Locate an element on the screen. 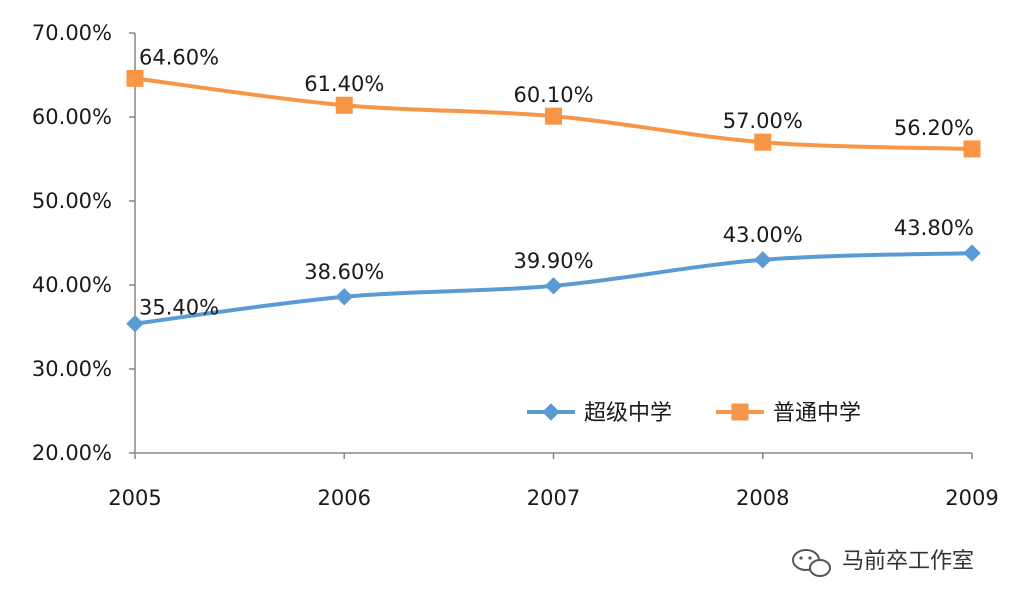 The height and width of the screenshot is (606, 1028). watermark-text: 马前卒工作室 is located at coordinates (908, 561).